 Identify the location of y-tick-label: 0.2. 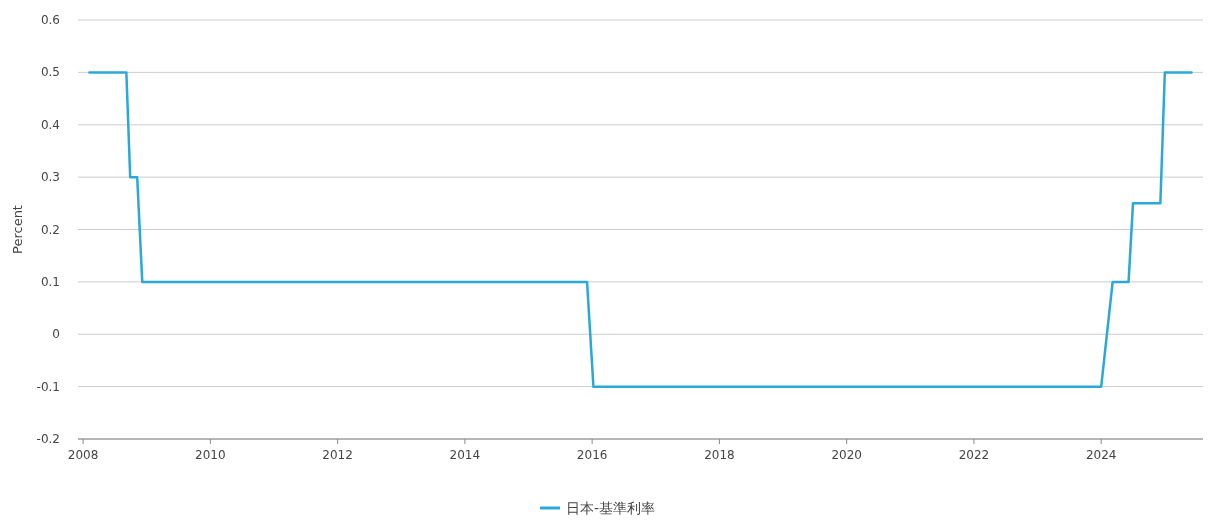
(50, 229).